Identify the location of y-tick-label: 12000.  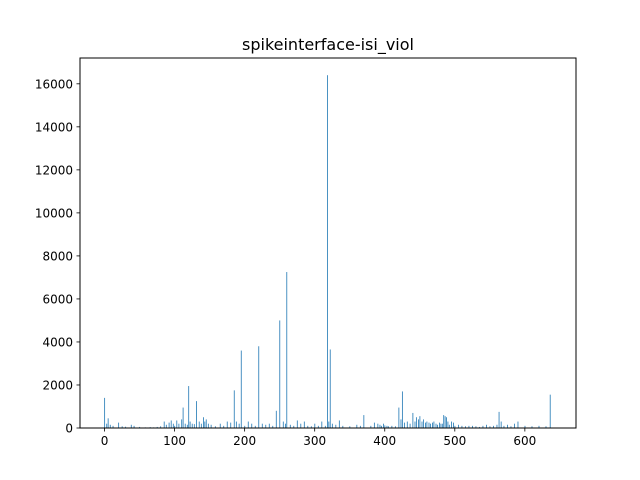
(54, 170).